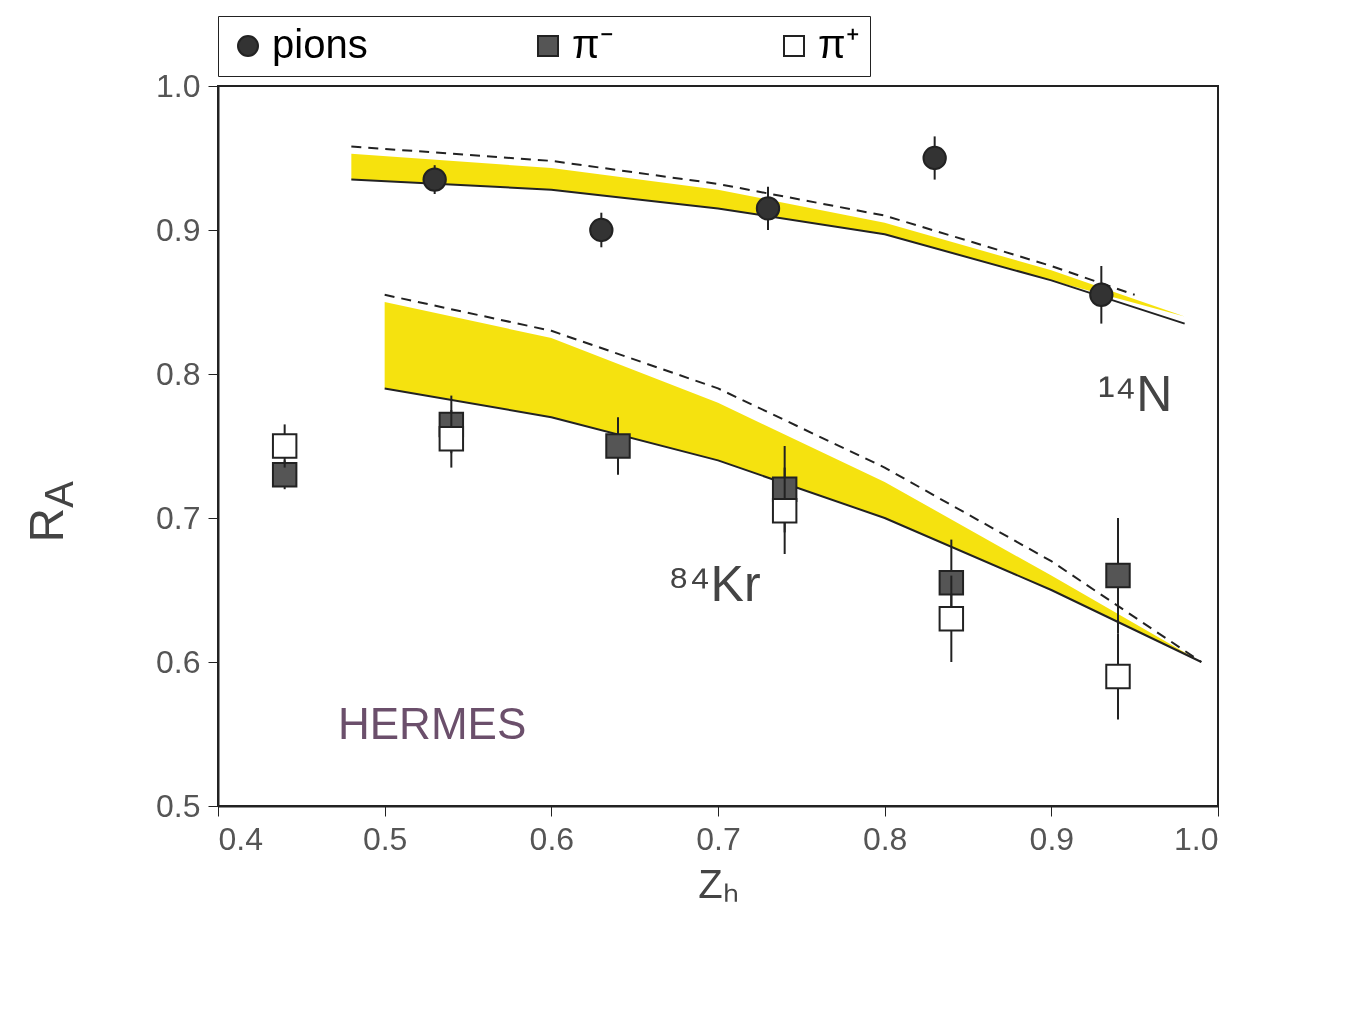  I want to click on y-tick-label: 0.9, so click(178, 229).